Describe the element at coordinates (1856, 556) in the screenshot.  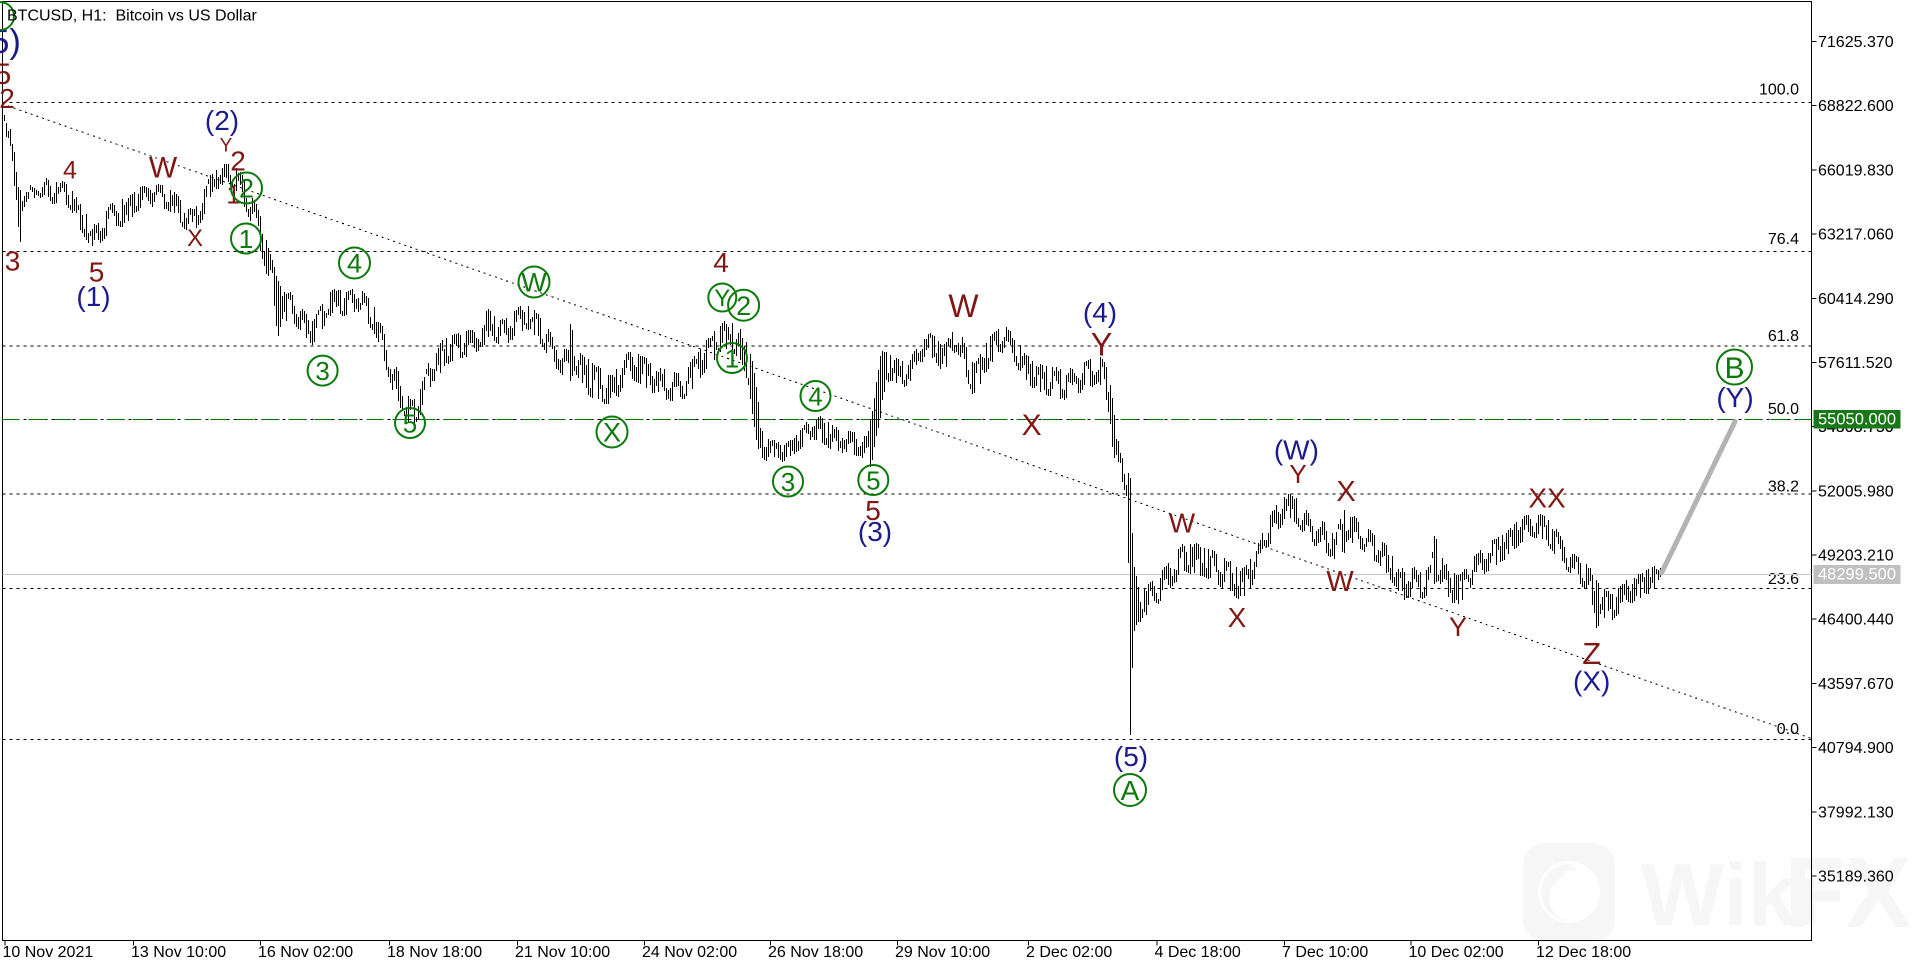
I see `svg-text: 49203.210` at that location.